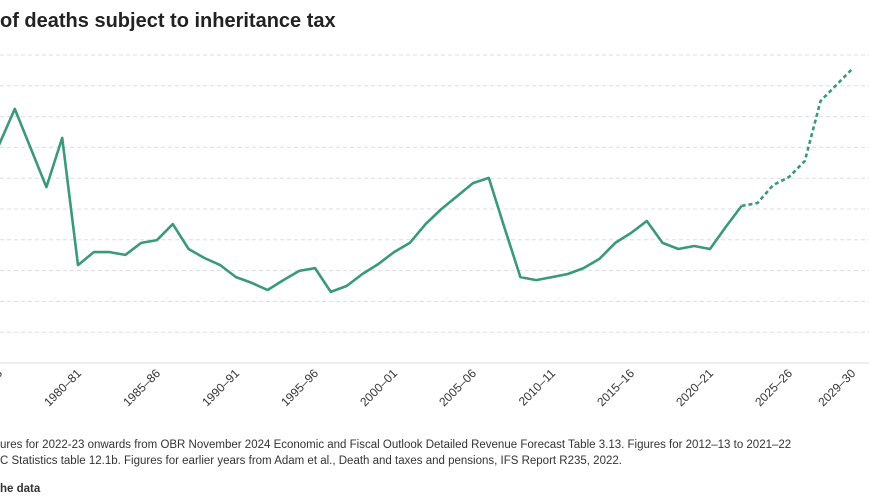 The image size is (869, 504). I want to click on x-tick-label: 1985–86, so click(141, 387).